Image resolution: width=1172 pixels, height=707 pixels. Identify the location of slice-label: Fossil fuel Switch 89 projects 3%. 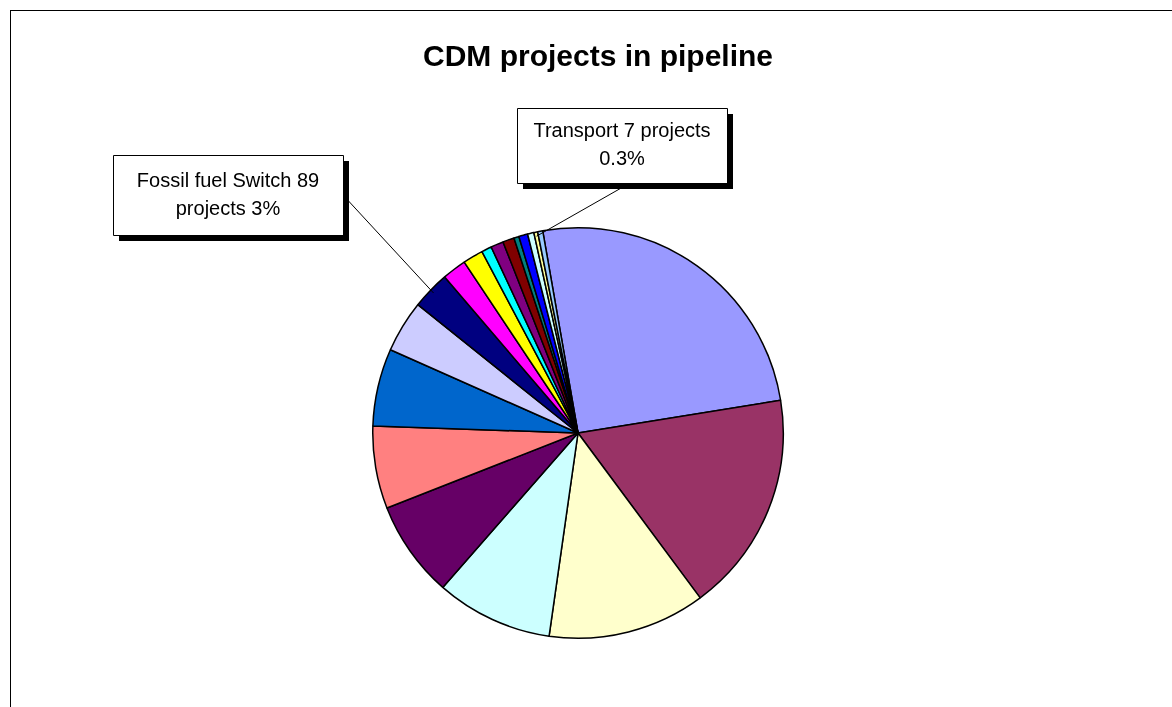
(228, 193).